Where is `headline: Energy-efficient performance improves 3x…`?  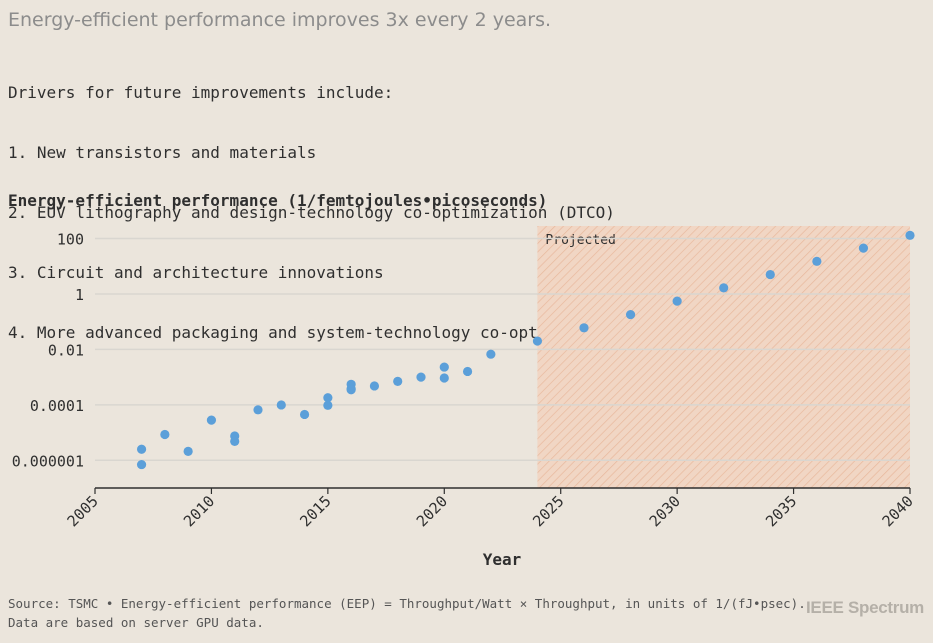
headline: Energy-efficient performance improves 3x… is located at coordinates (280, 20).